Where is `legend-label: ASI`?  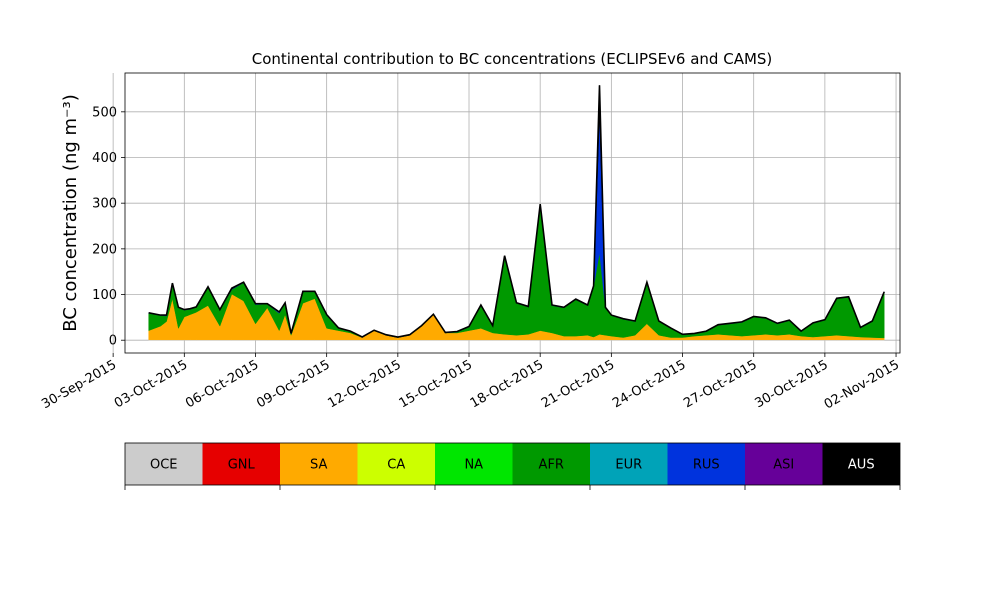 legend-label: ASI is located at coordinates (783, 465).